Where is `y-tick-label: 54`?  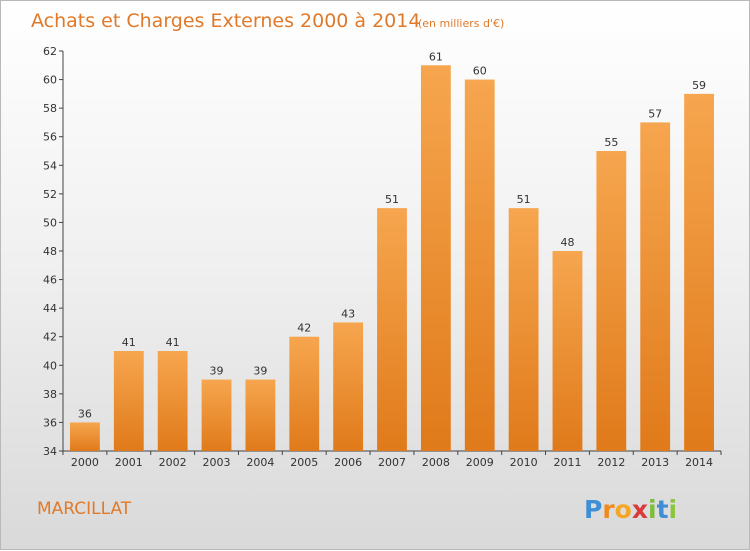
y-tick-label: 54 is located at coordinates (50, 165).